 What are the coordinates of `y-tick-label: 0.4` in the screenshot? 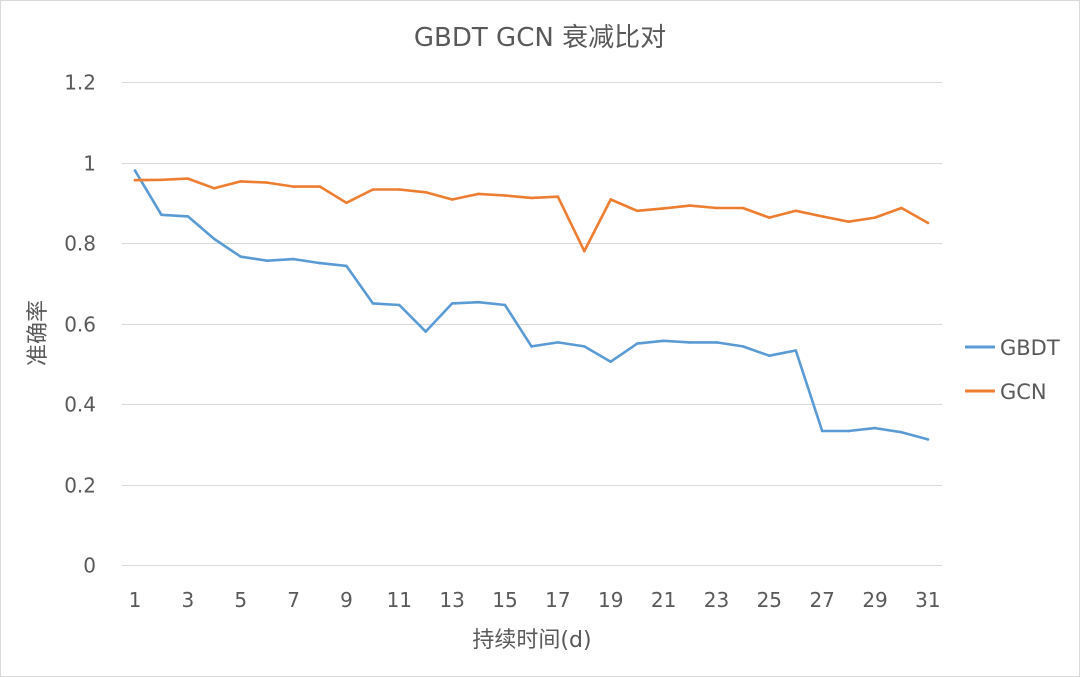 It's located at (80, 405).